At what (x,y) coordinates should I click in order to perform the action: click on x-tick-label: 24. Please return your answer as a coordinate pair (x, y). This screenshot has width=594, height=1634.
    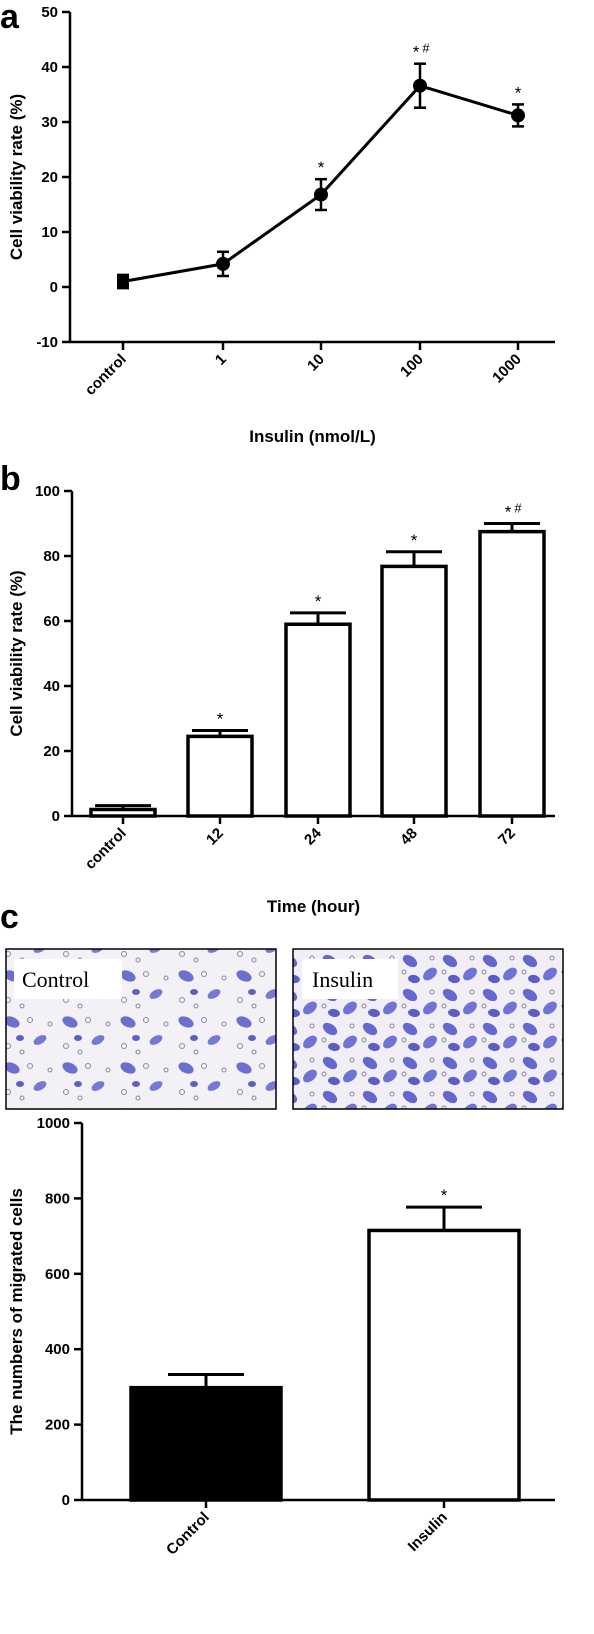
    Looking at the image, I should click on (313, 836).